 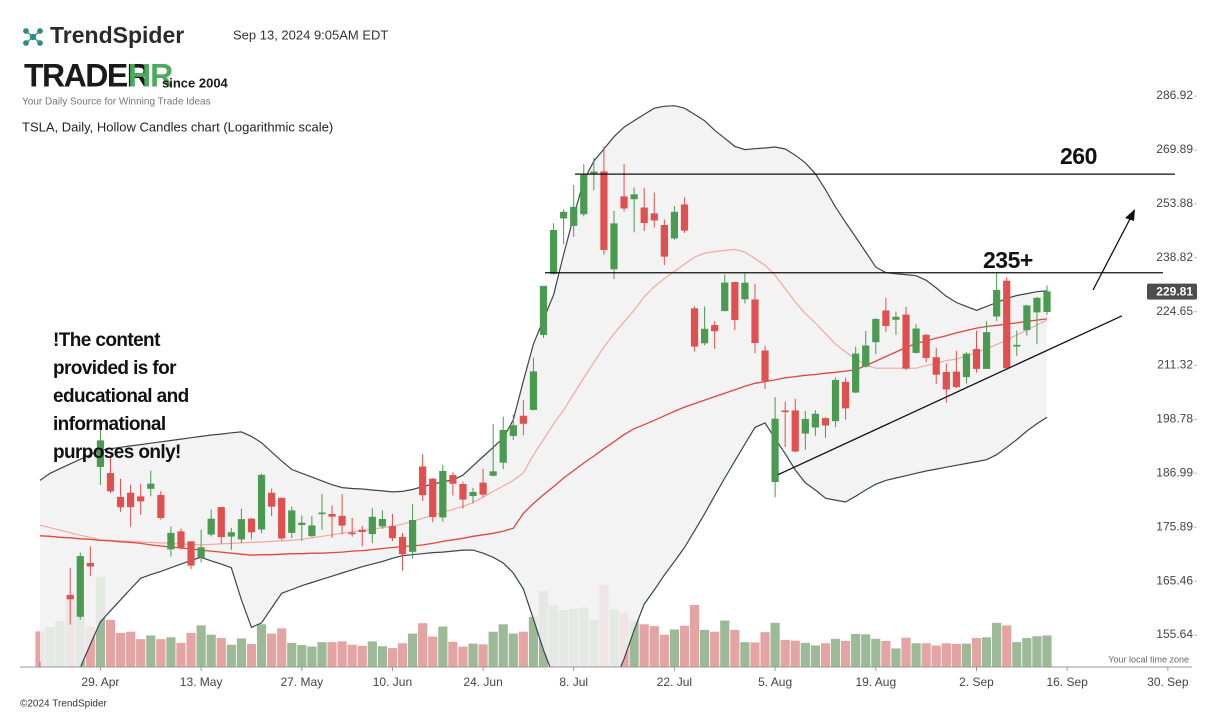 What do you see at coordinates (115, 368) in the screenshot?
I see `disclaimer-line: provided is for` at bounding box center [115, 368].